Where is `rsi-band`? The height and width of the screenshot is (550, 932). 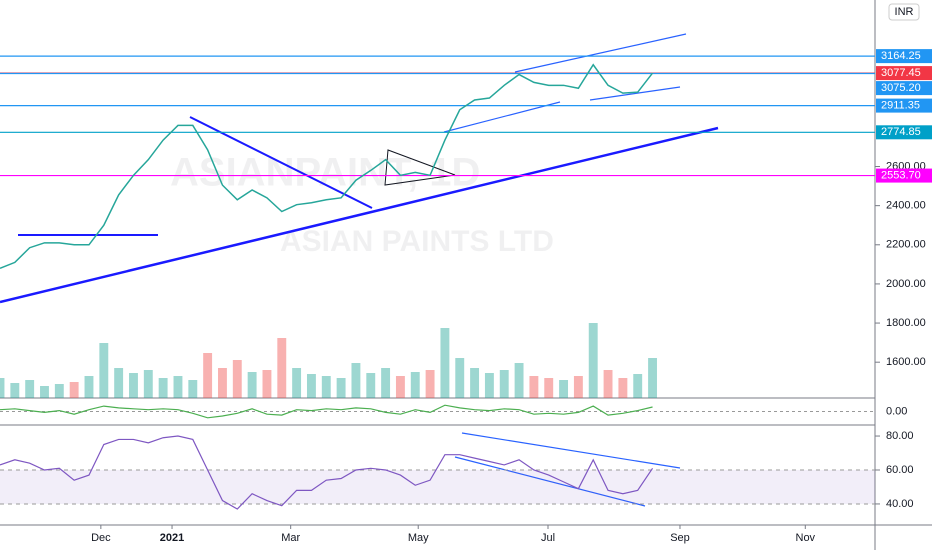 rsi-band is located at coordinates (437, 486).